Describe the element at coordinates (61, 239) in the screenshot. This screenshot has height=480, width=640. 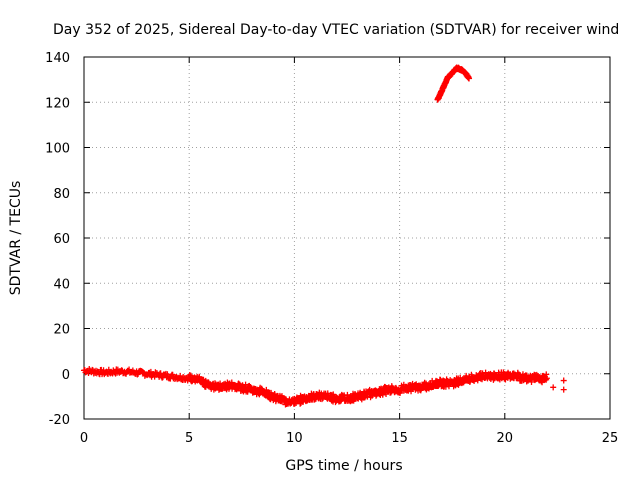
I see `y-tick-label: 60` at that location.